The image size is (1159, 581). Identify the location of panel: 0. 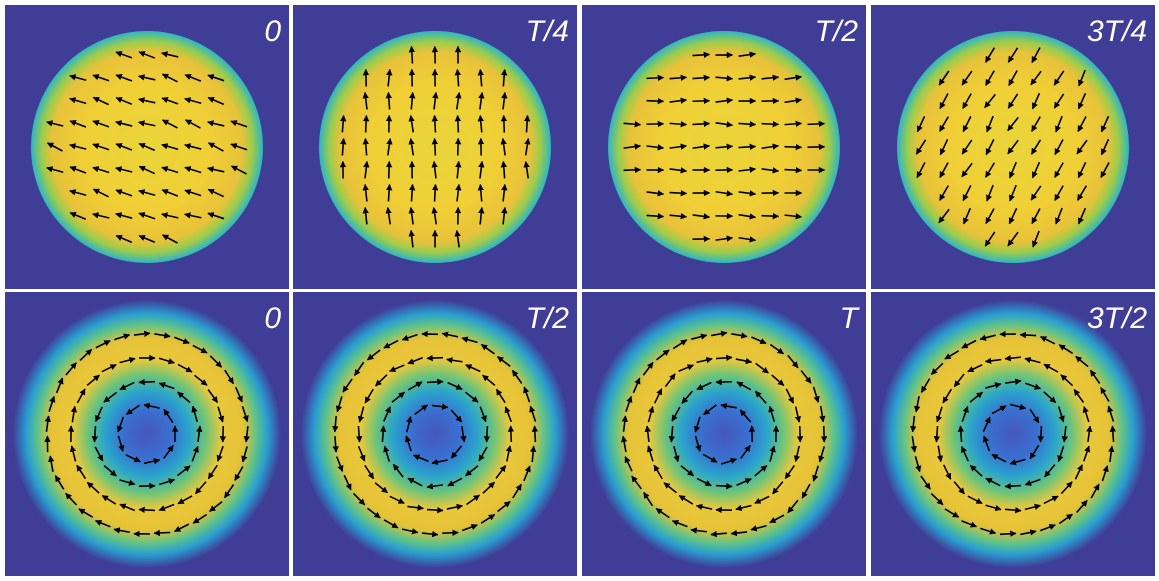
(147, 147).